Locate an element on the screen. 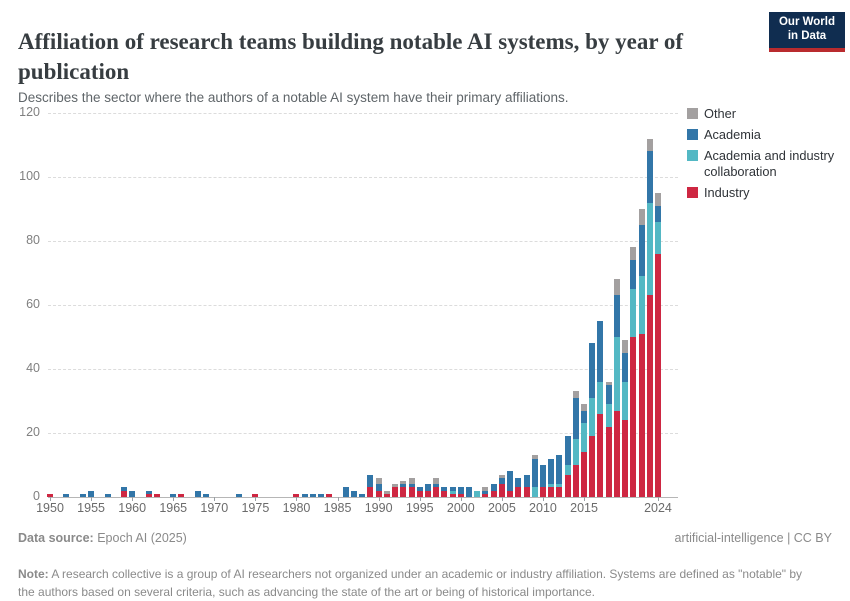 The height and width of the screenshot is (601, 850). bar-1984 is located at coordinates (329, 495).